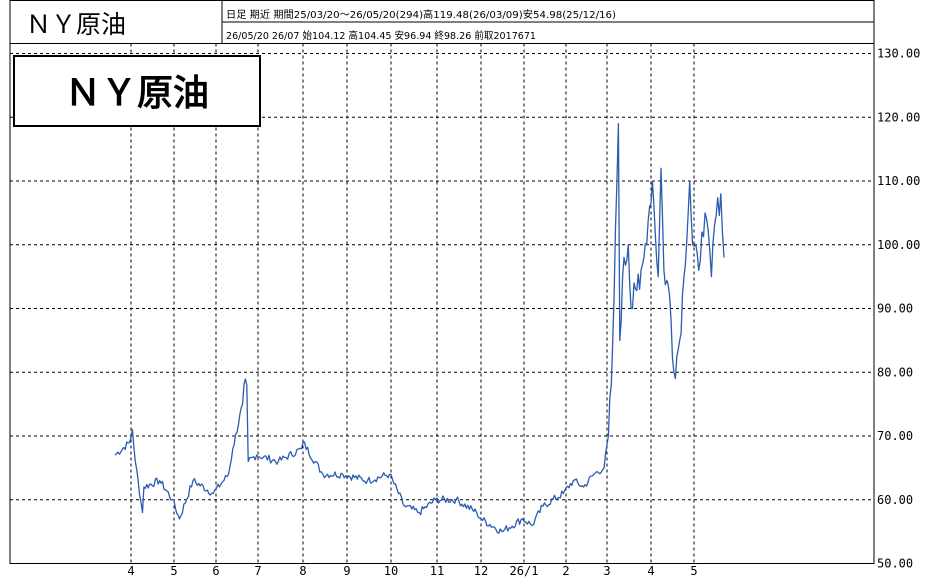 Image resolution: width=932 pixels, height=577 pixels. I want to click on y-tick-label: 50.00, so click(895, 564).